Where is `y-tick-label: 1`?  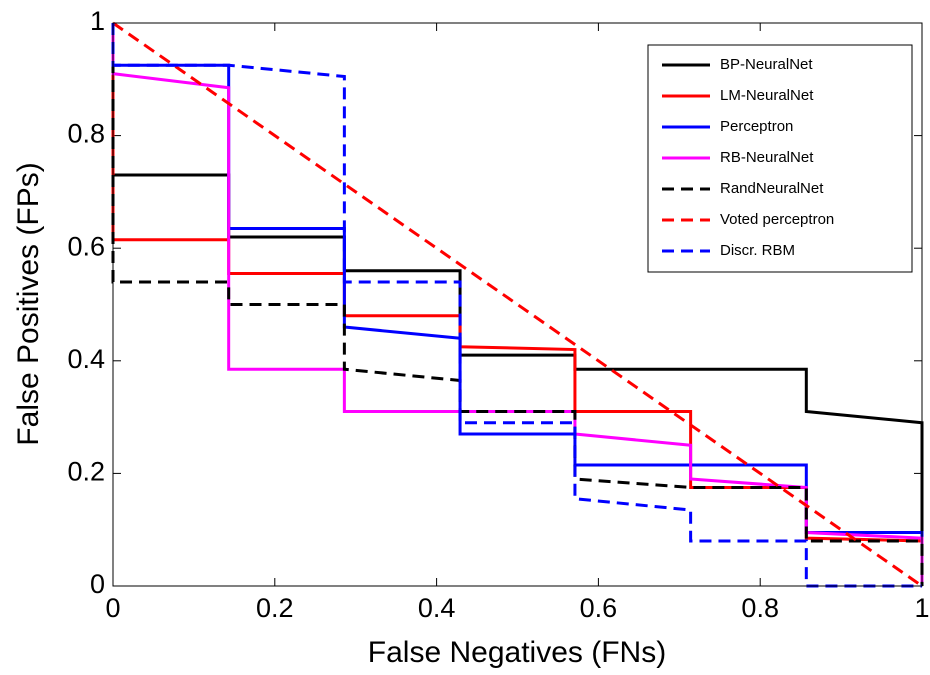 y-tick-label: 1 is located at coordinates (97, 21).